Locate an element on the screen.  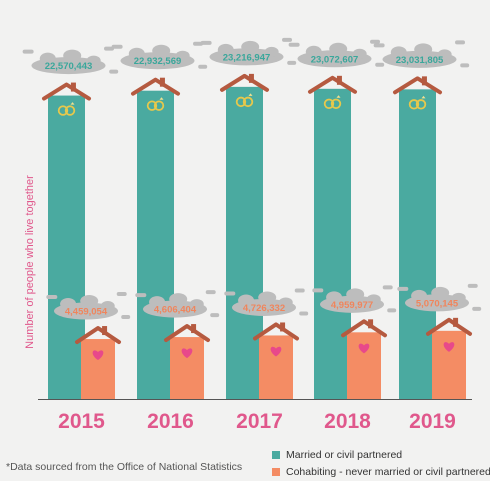
data-label-cohabiting-2017: 4,726,332 is located at coordinates (264, 308).